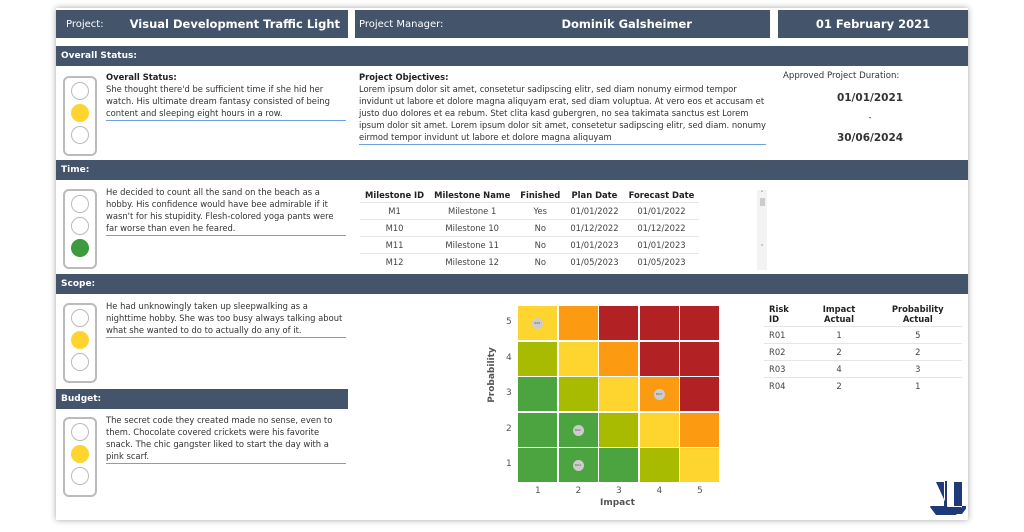  I want to click on col-forecast-date: Forecast Date, so click(661, 195).